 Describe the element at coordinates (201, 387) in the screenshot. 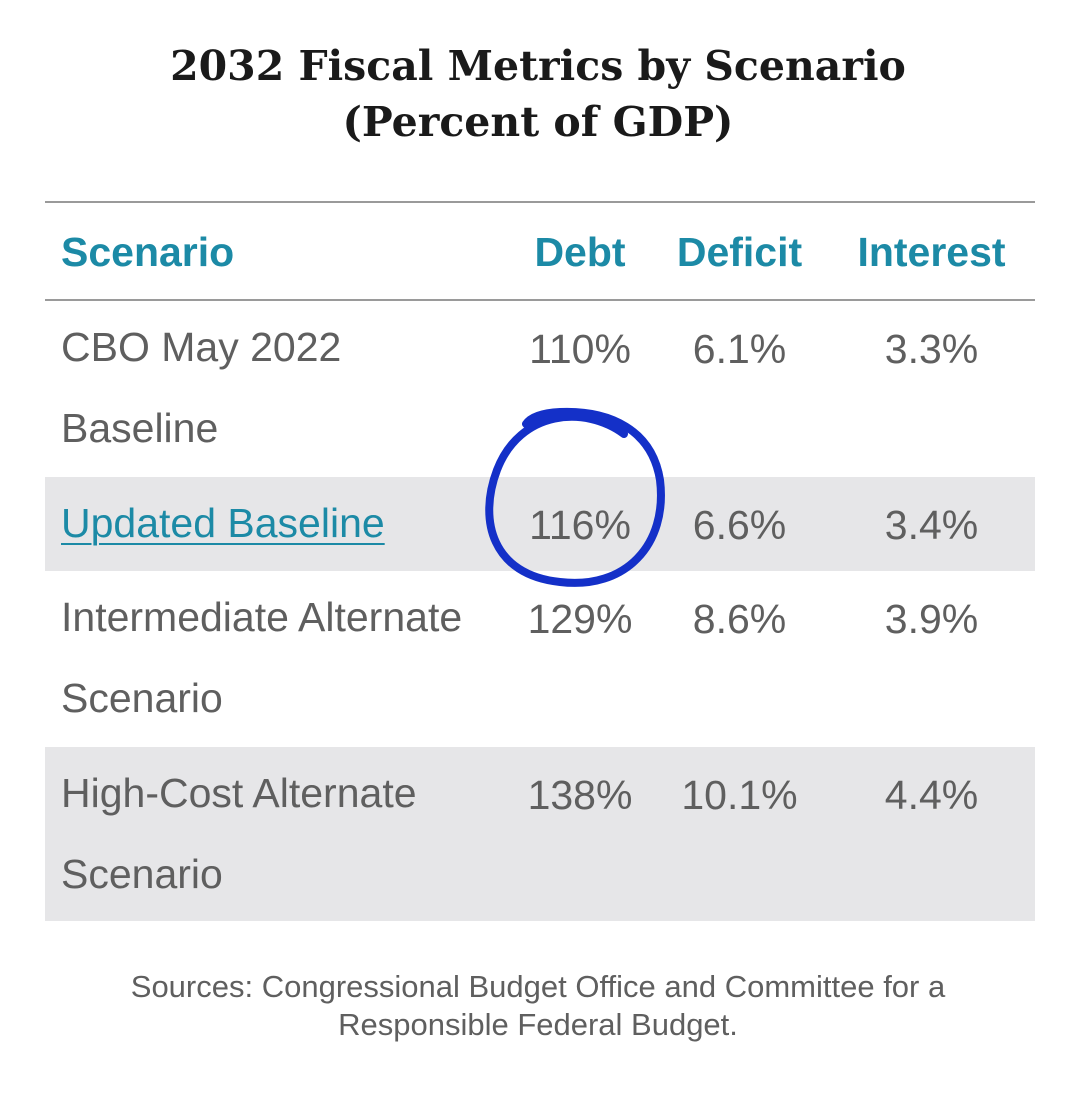

I see `scenario-cell: CBO May 2022 Baseline` at that location.